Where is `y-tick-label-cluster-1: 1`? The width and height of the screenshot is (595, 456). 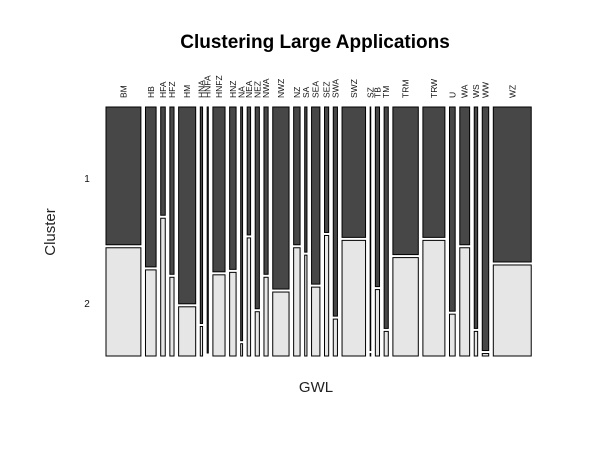 y-tick-label-cluster-1: 1 is located at coordinates (87, 179).